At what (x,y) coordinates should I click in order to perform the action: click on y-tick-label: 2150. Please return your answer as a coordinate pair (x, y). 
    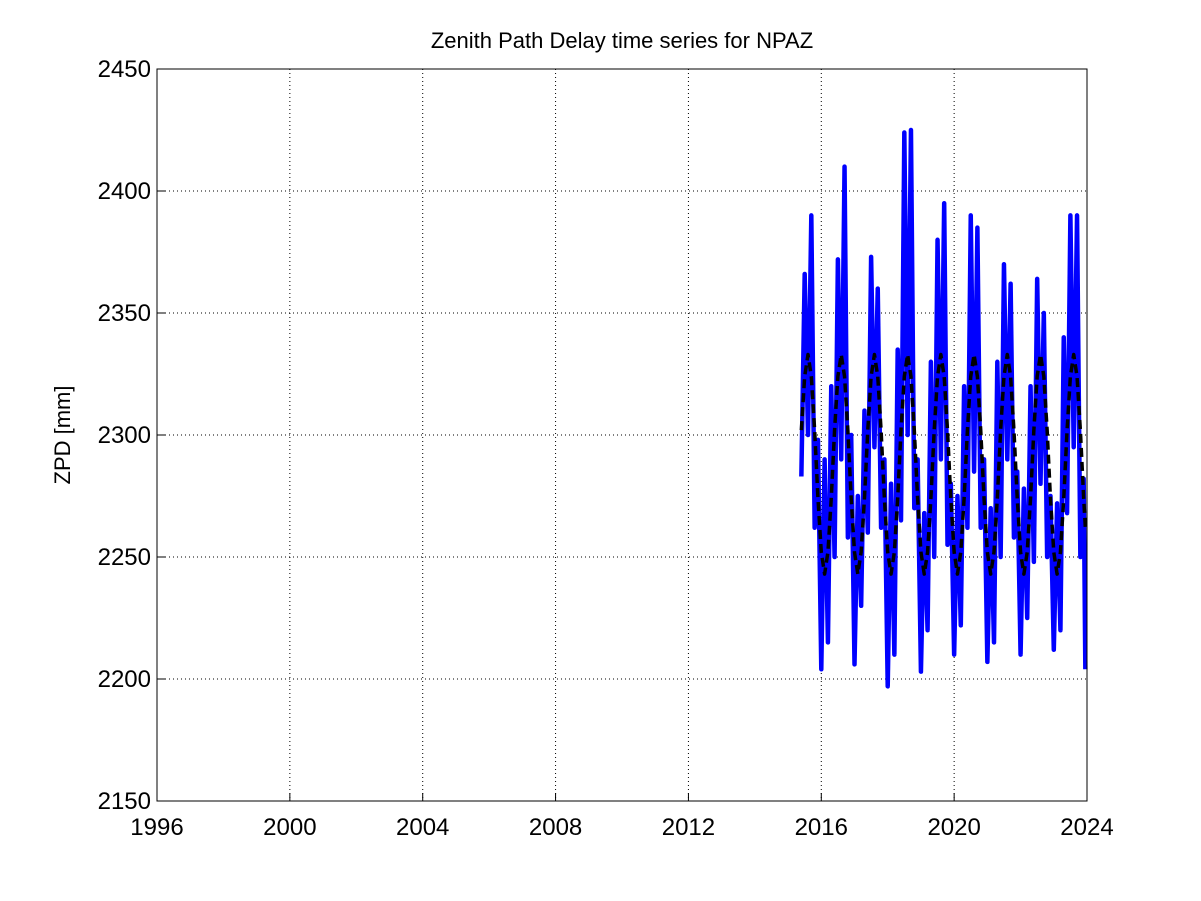
    Looking at the image, I should click on (124, 801).